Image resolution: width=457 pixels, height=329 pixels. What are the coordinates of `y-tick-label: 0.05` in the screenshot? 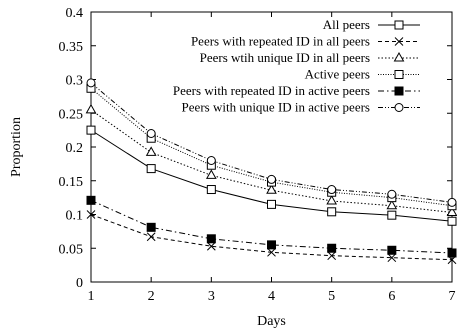 It's located at (71, 249).